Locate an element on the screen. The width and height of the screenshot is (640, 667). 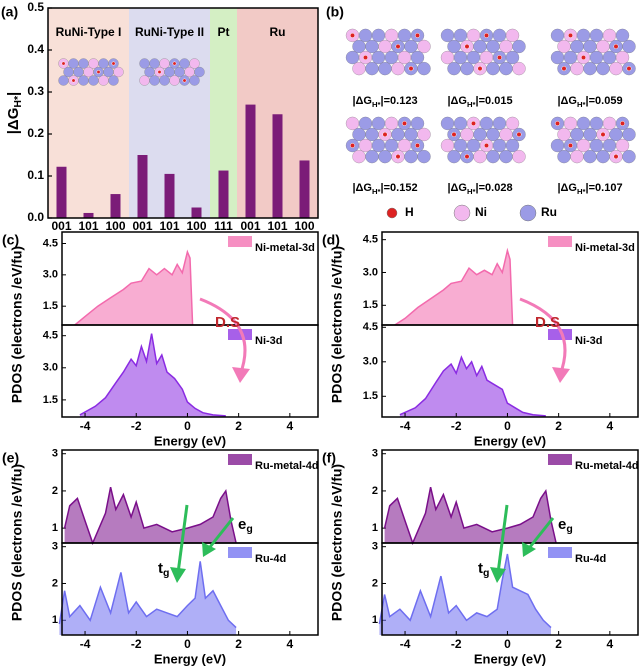
legend-label: Ni-3d is located at coordinates (589, 341).